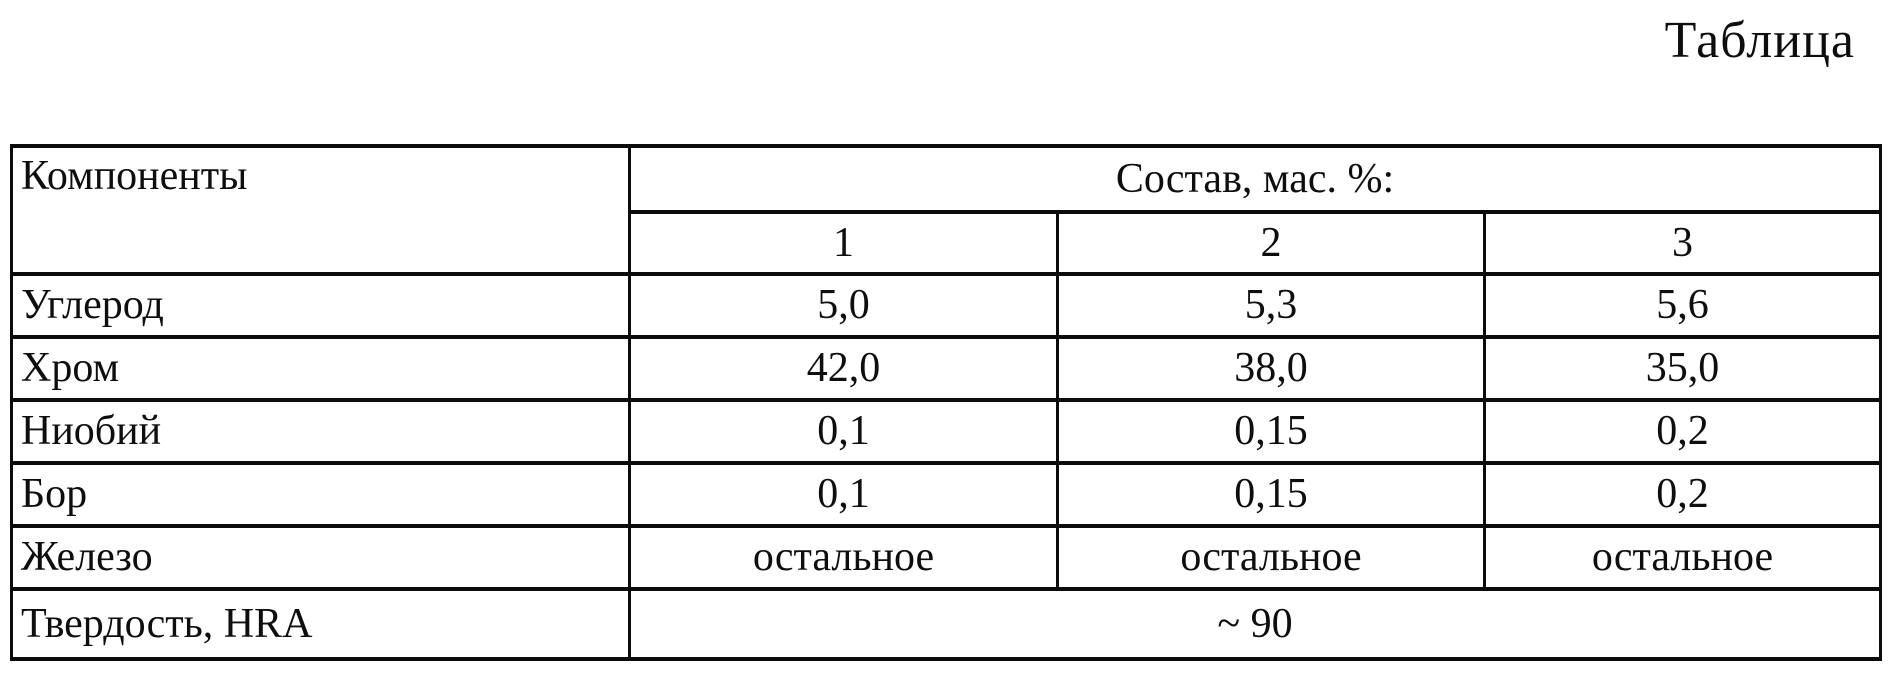  What do you see at coordinates (320, 431) in the screenshot?
I see `row-label: Ниобий` at bounding box center [320, 431].